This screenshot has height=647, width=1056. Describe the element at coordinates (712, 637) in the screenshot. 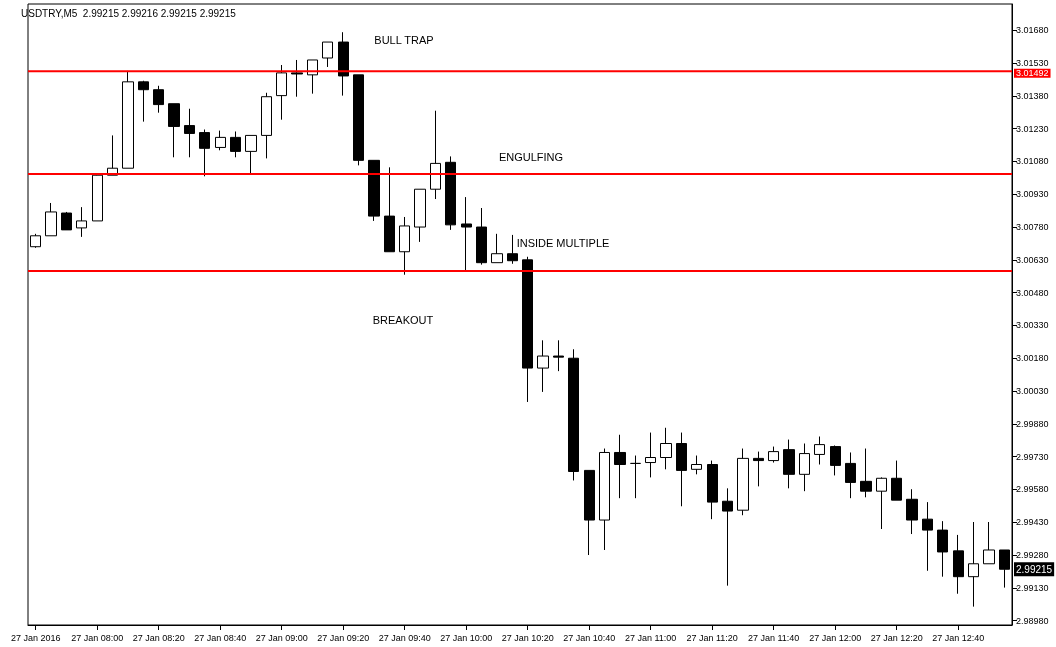

I see `x-tick-label: 27 Jan 11:20` at that location.